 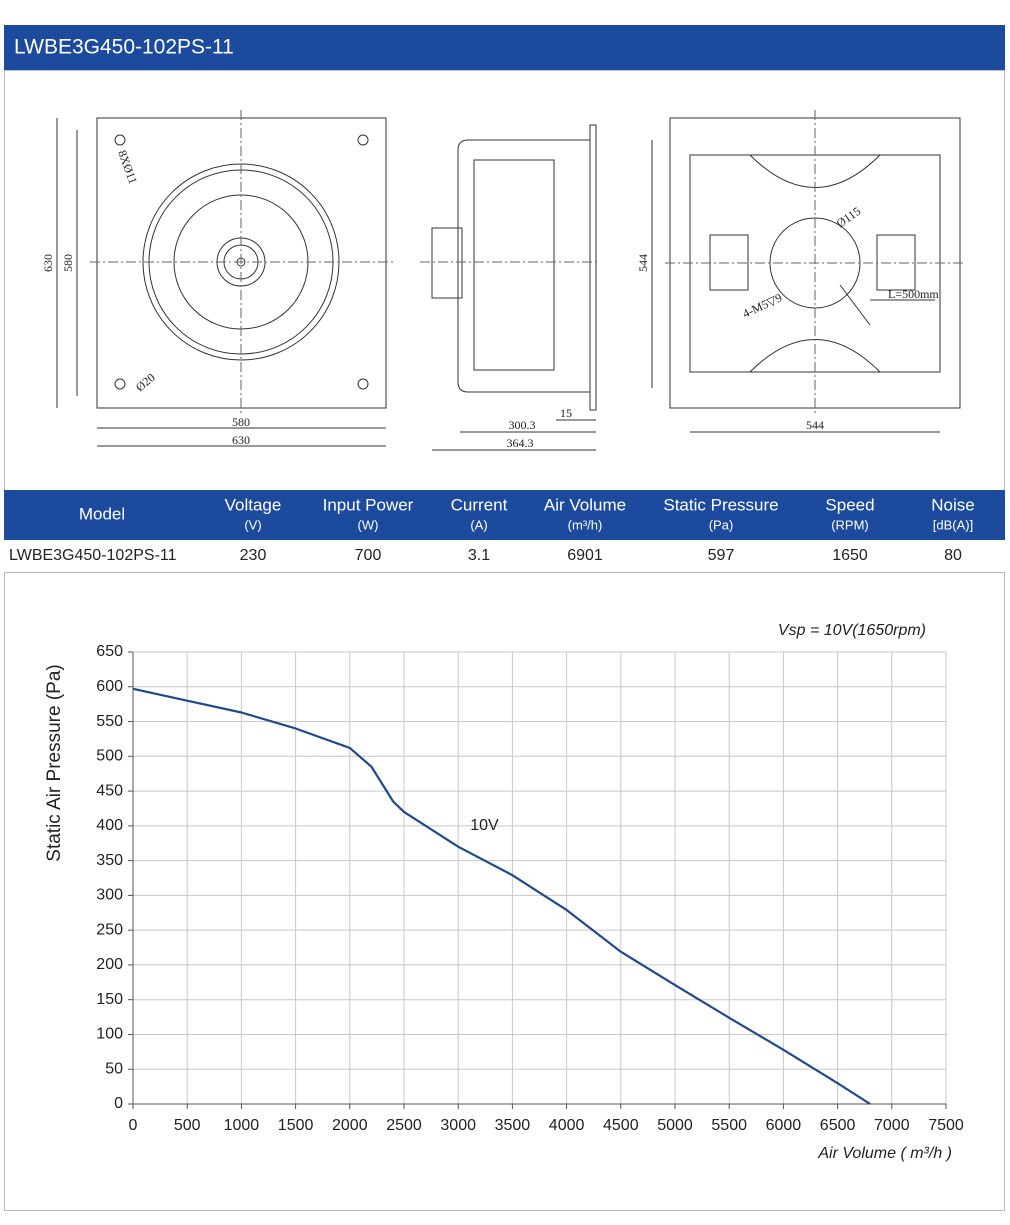 I want to click on x-tick-label: 5000, so click(x=675, y=1125).